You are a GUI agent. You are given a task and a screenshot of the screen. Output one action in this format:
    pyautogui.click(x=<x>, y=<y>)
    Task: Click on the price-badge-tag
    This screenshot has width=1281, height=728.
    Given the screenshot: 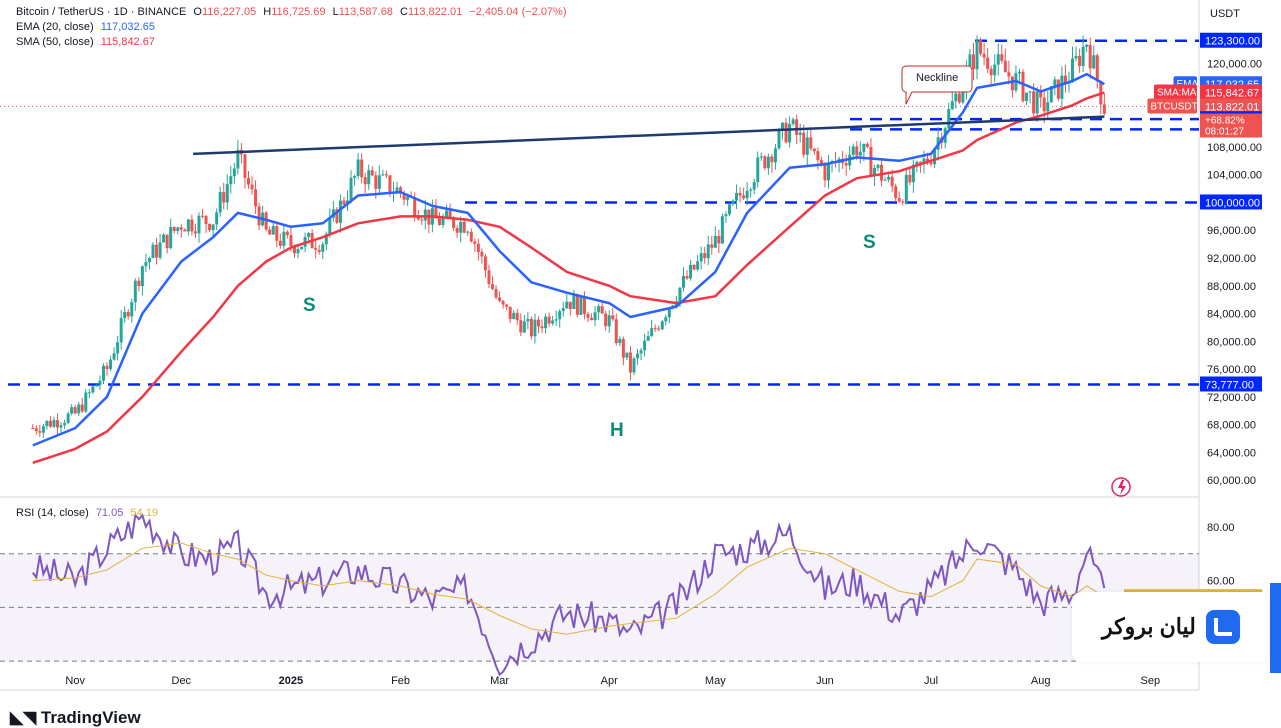 What is the action you would take?
    pyautogui.click(x=1172, y=106)
    